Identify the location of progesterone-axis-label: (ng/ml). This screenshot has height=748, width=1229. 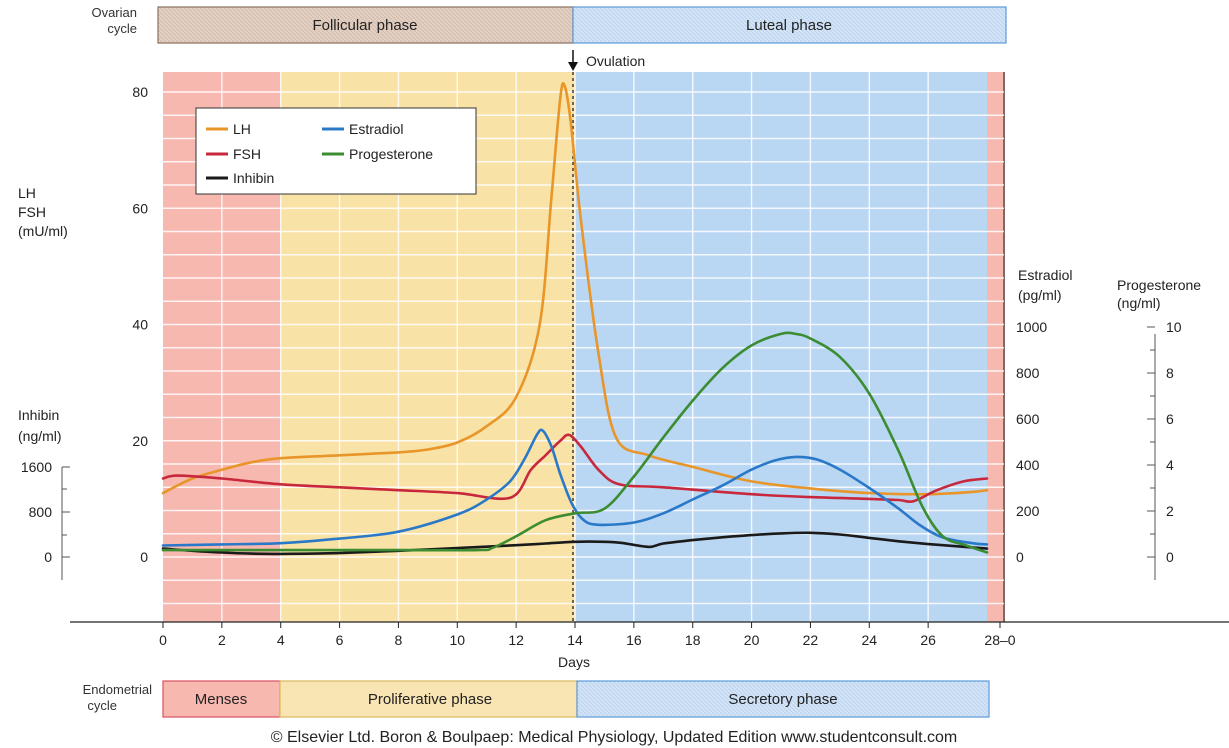
(1139, 303).